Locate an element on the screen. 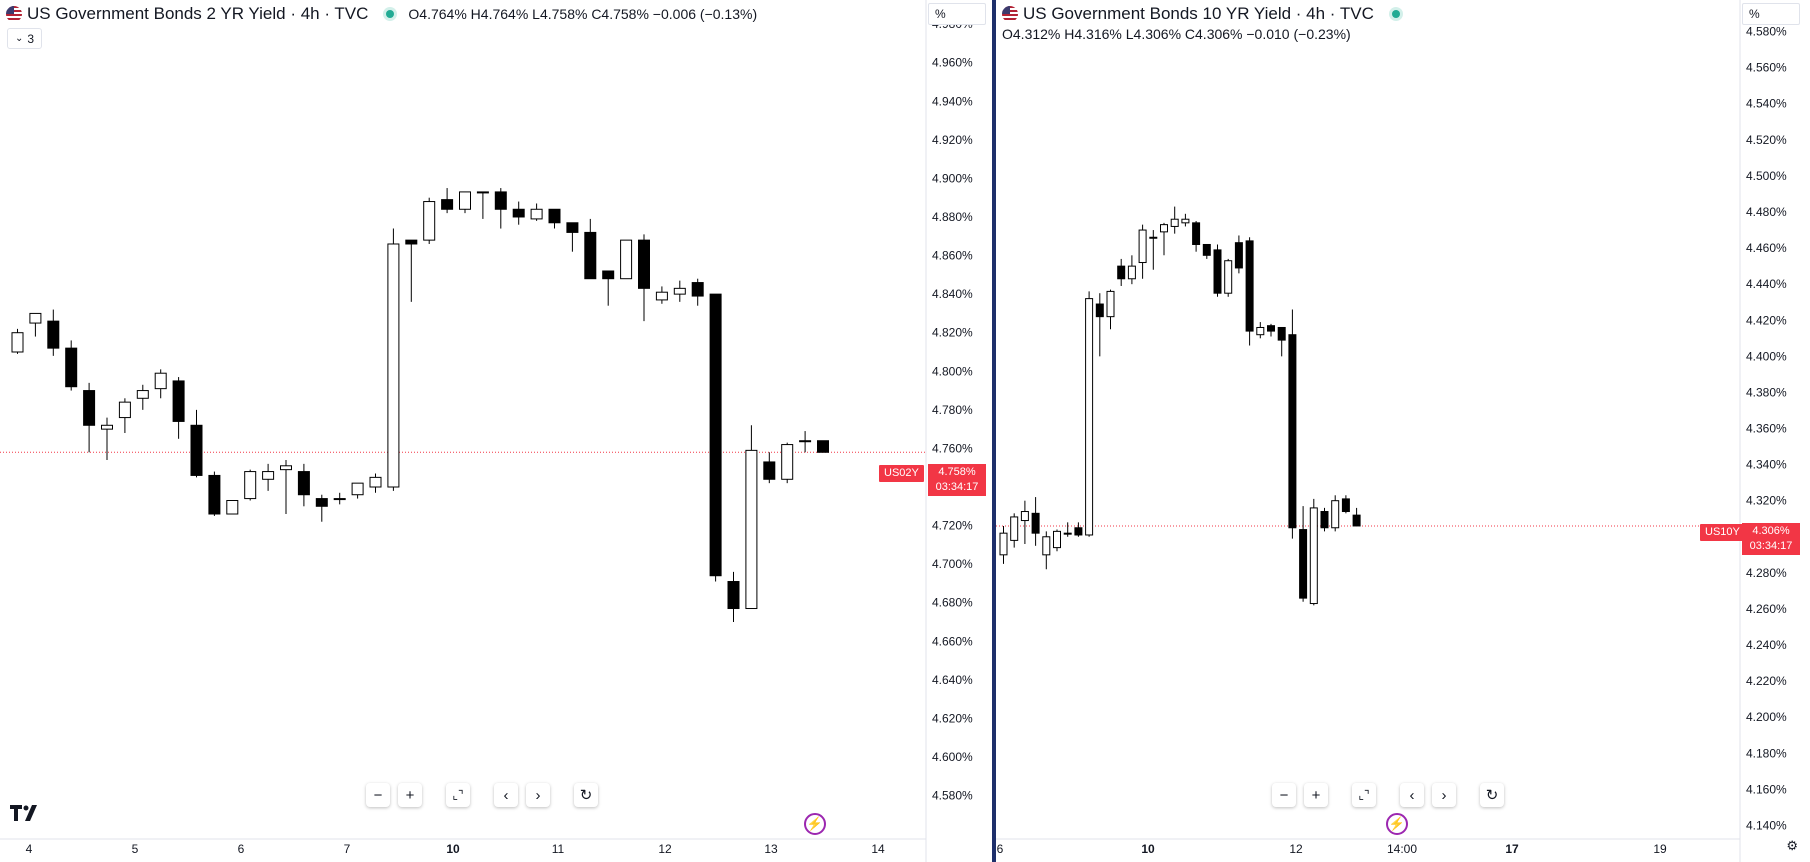  tradingview-logo is located at coordinates (26, 815).